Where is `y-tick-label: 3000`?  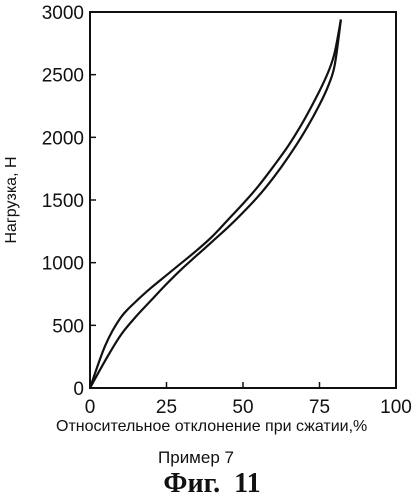 y-tick-label: 3000 is located at coordinates (63, 13).